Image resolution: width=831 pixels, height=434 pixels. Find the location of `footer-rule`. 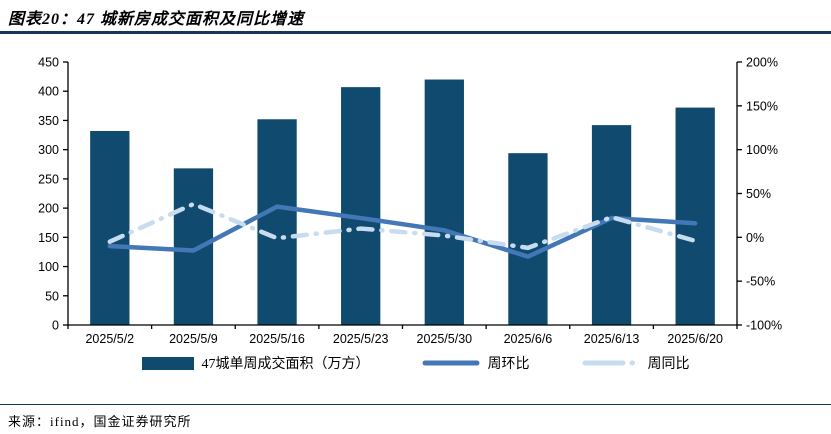

footer-rule is located at coordinates (415, 404).